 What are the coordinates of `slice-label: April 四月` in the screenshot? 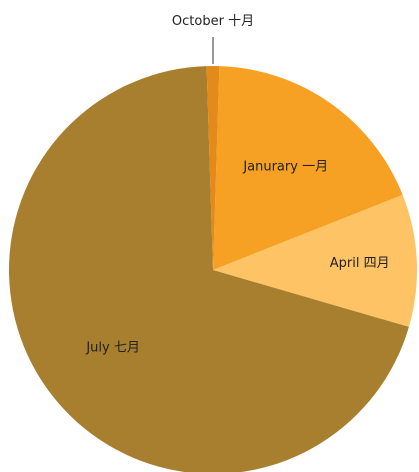 It's located at (360, 263).